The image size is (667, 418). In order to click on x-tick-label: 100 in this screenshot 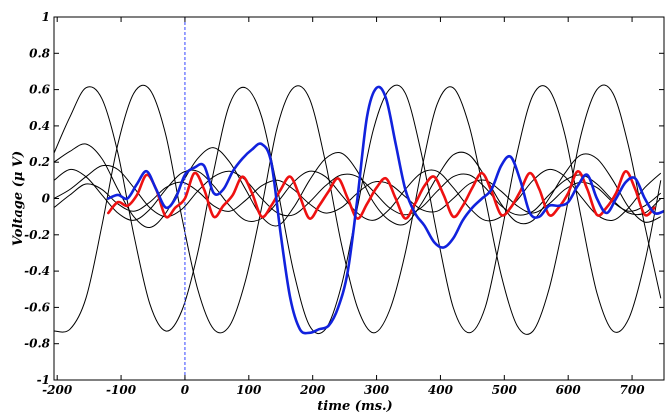, I will do `click(249, 390)`.